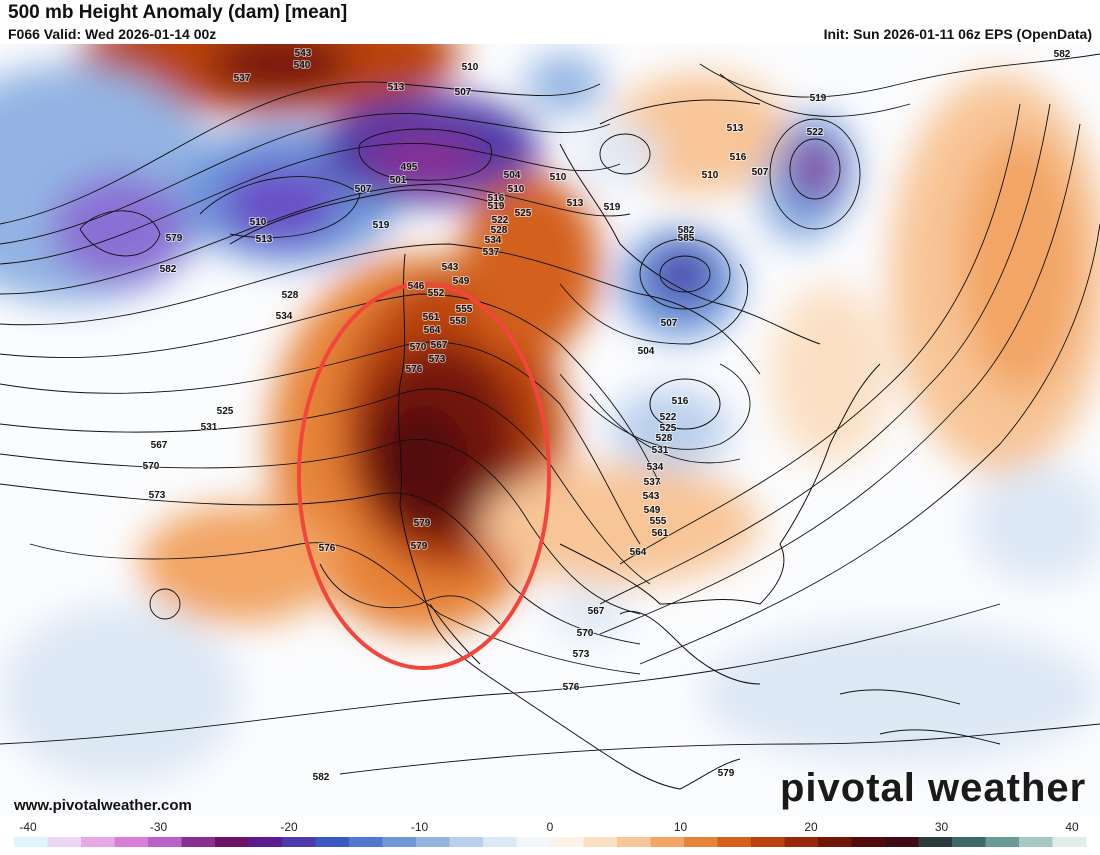 The width and height of the screenshot is (1100, 855). I want to click on contour-label: 546, so click(416, 286).